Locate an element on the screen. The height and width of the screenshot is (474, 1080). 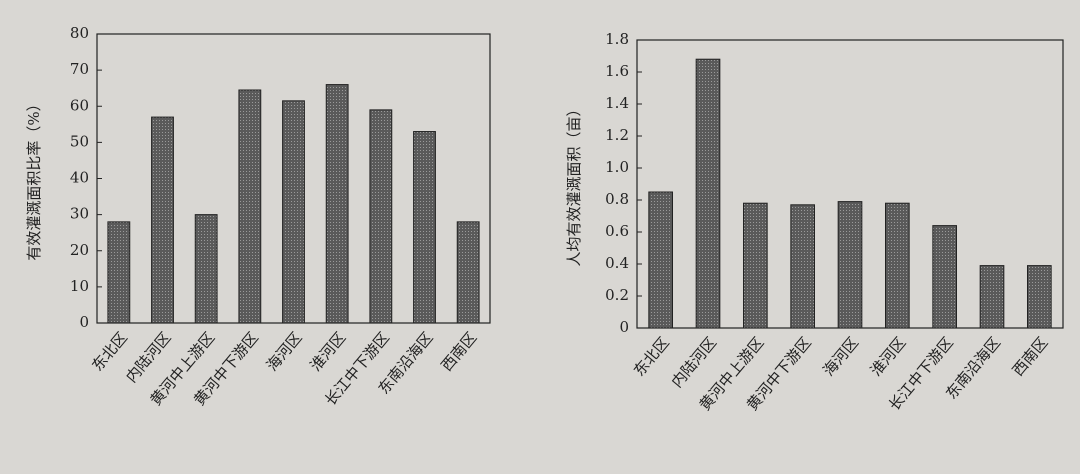
y-tick-label: 0.2 is located at coordinates (617, 295).